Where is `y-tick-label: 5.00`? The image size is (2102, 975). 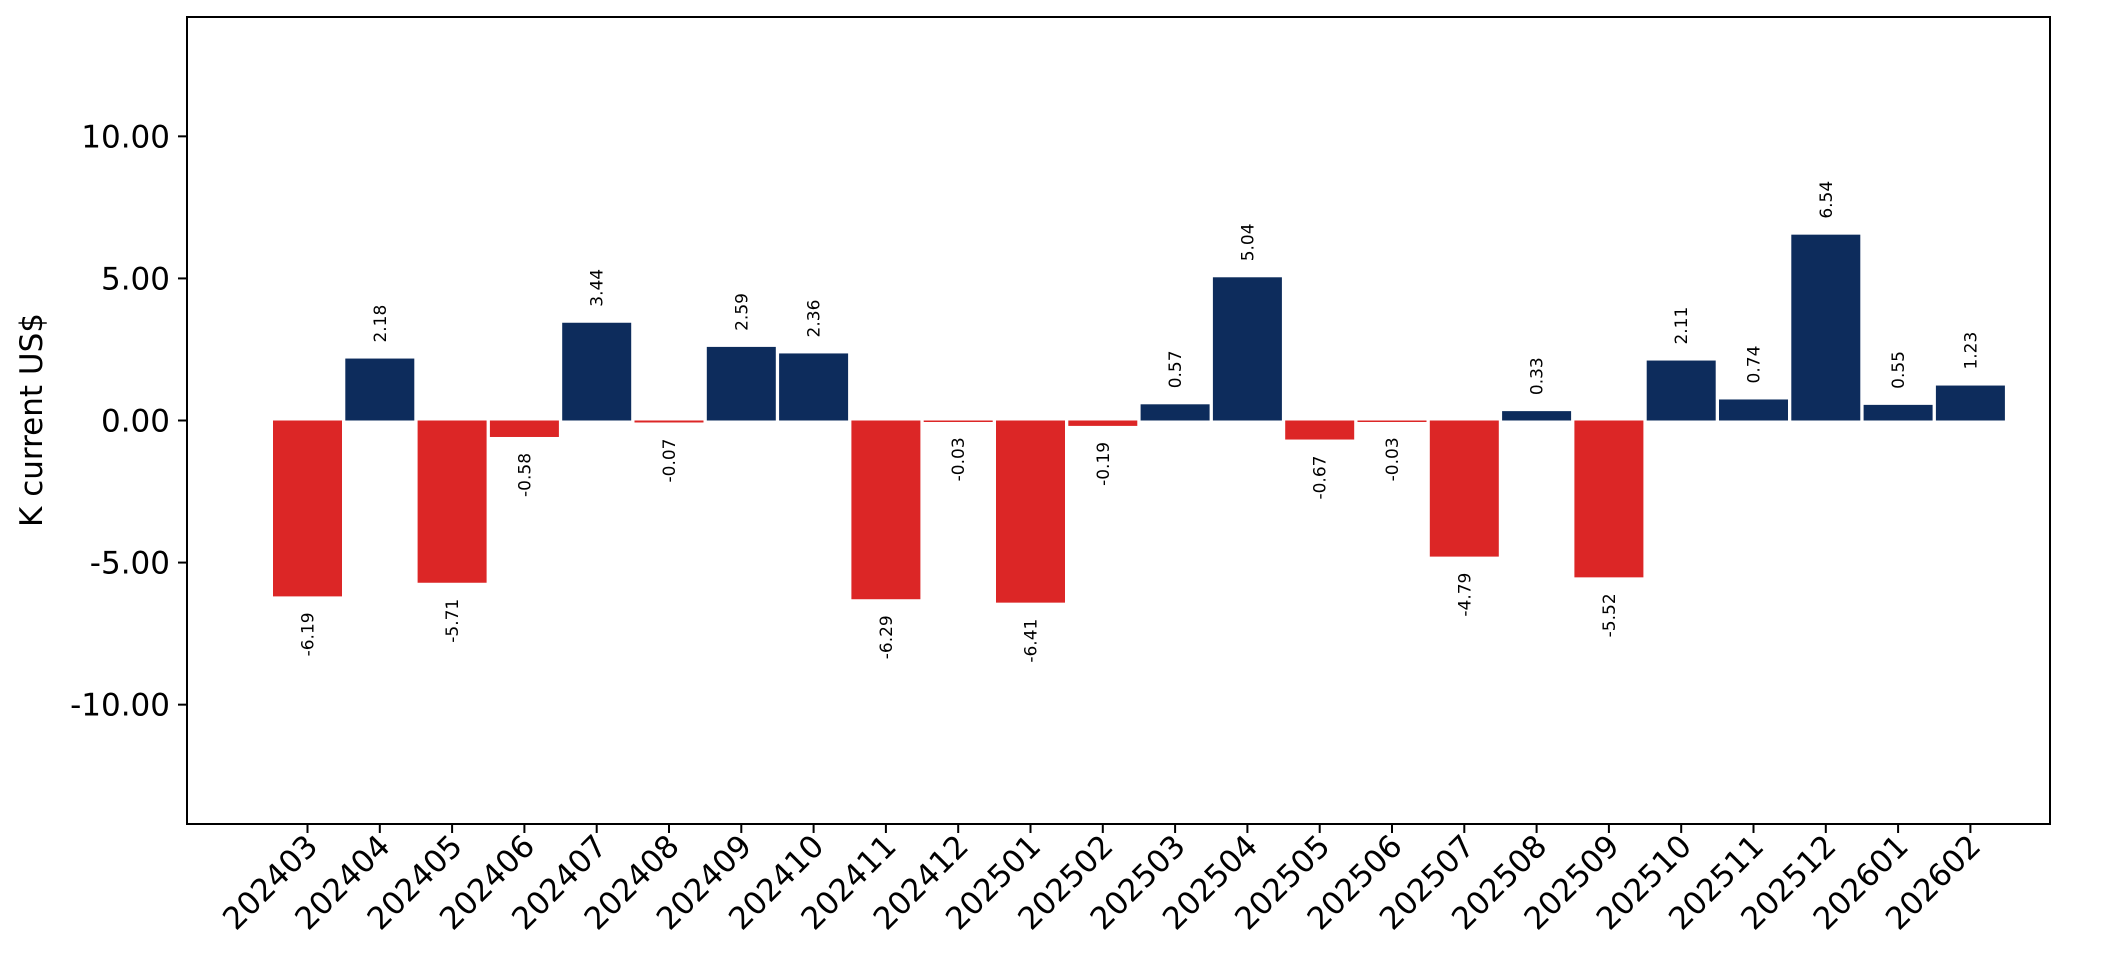 y-tick-label: 5.00 is located at coordinates (135, 279).